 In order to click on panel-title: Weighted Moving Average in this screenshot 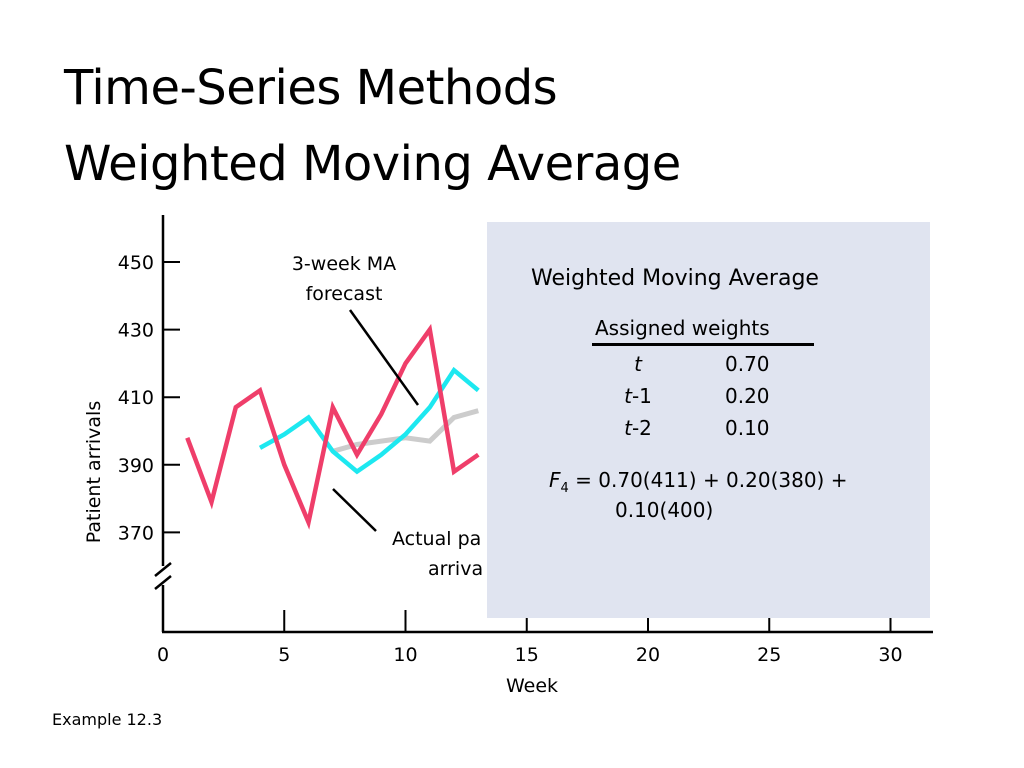, I will do `click(675, 278)`.